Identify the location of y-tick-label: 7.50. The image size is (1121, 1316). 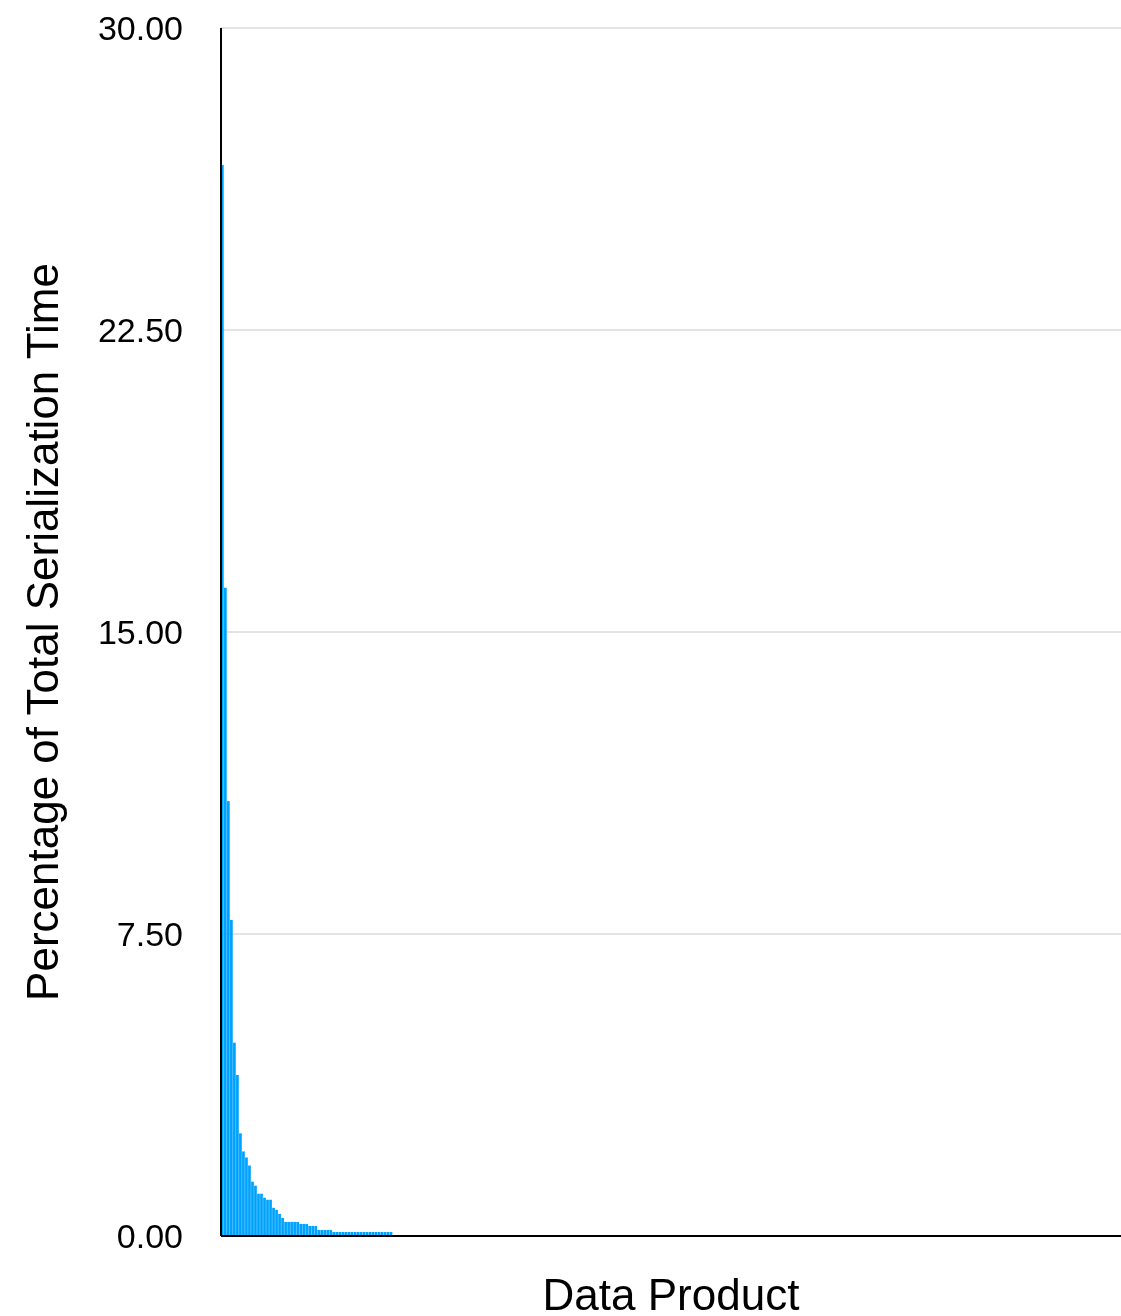
(149, 934).